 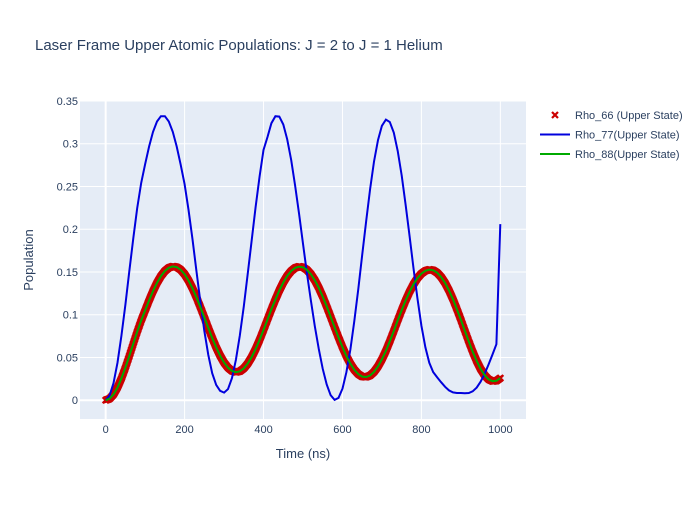 What do you see at coordinates (555, 115) in the screenshot?
I see `legend-marker-symbol` at bounding box center [555, 115].